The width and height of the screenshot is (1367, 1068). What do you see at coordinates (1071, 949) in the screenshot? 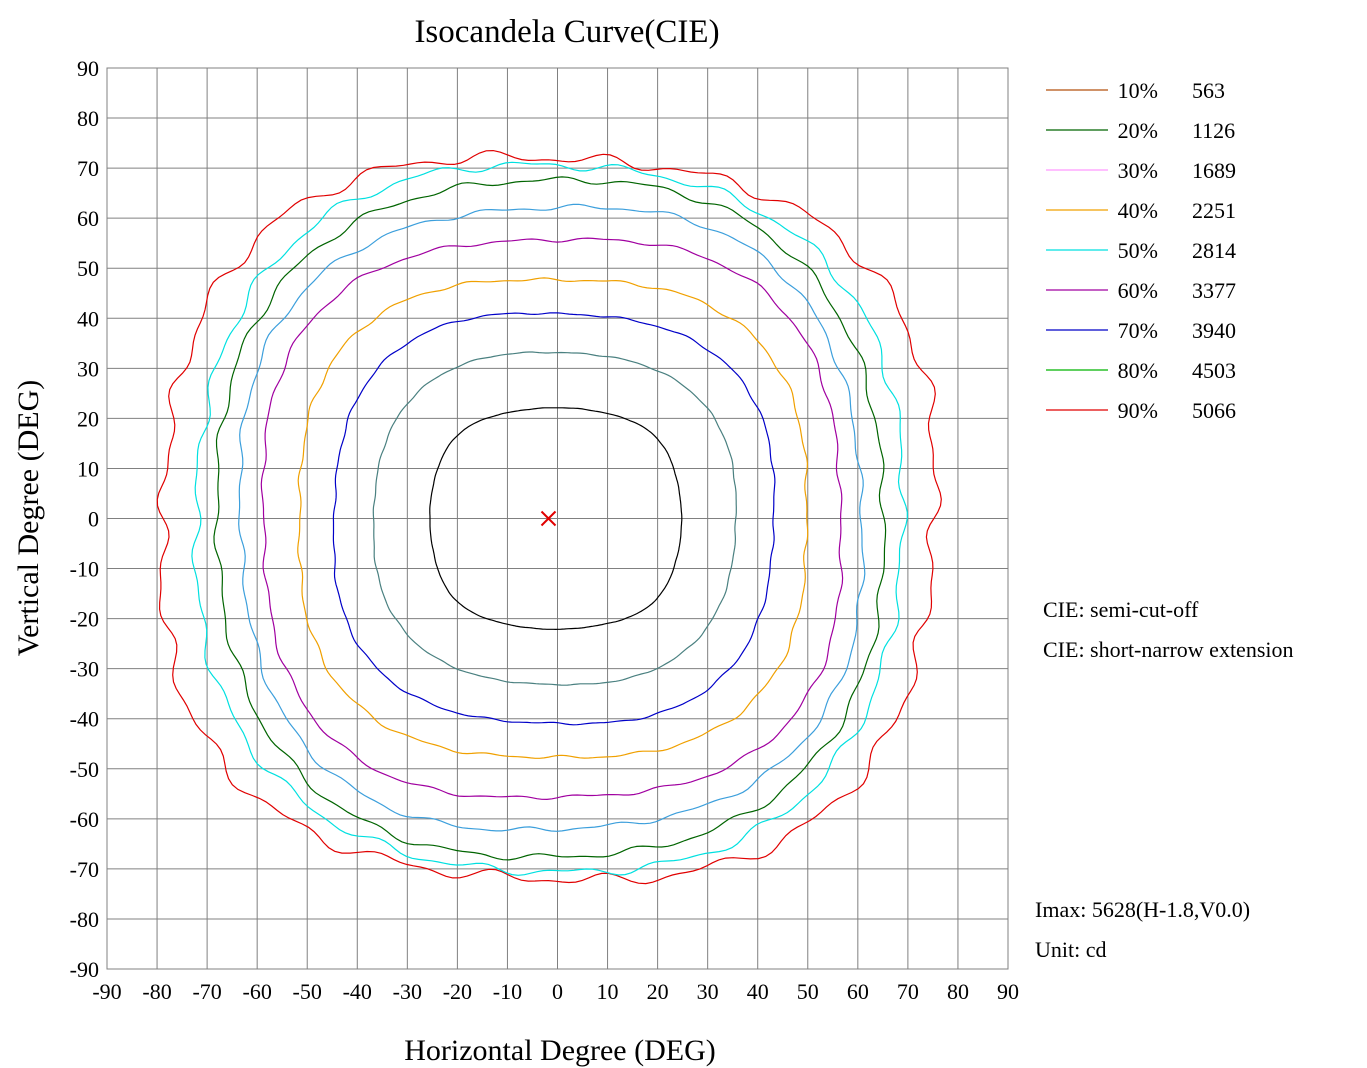
I see `unit-note: Unit: cd` at bounding box center [1071, 949].